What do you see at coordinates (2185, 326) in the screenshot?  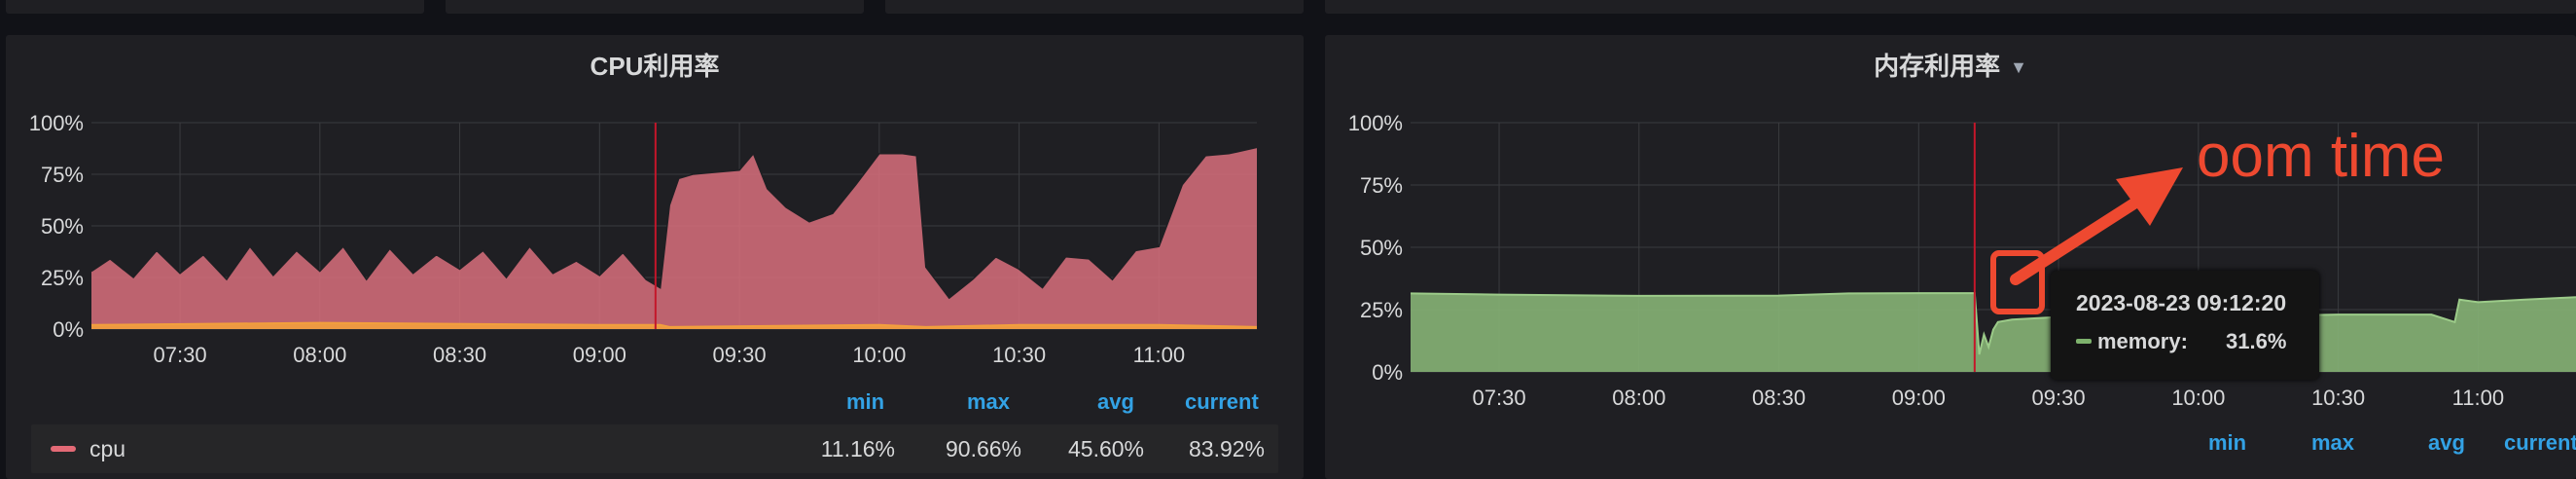 I see `graph-tooltip: 2023-08-23 09:12:20 memory: 31.6%` at bounding box center [2185, 326].